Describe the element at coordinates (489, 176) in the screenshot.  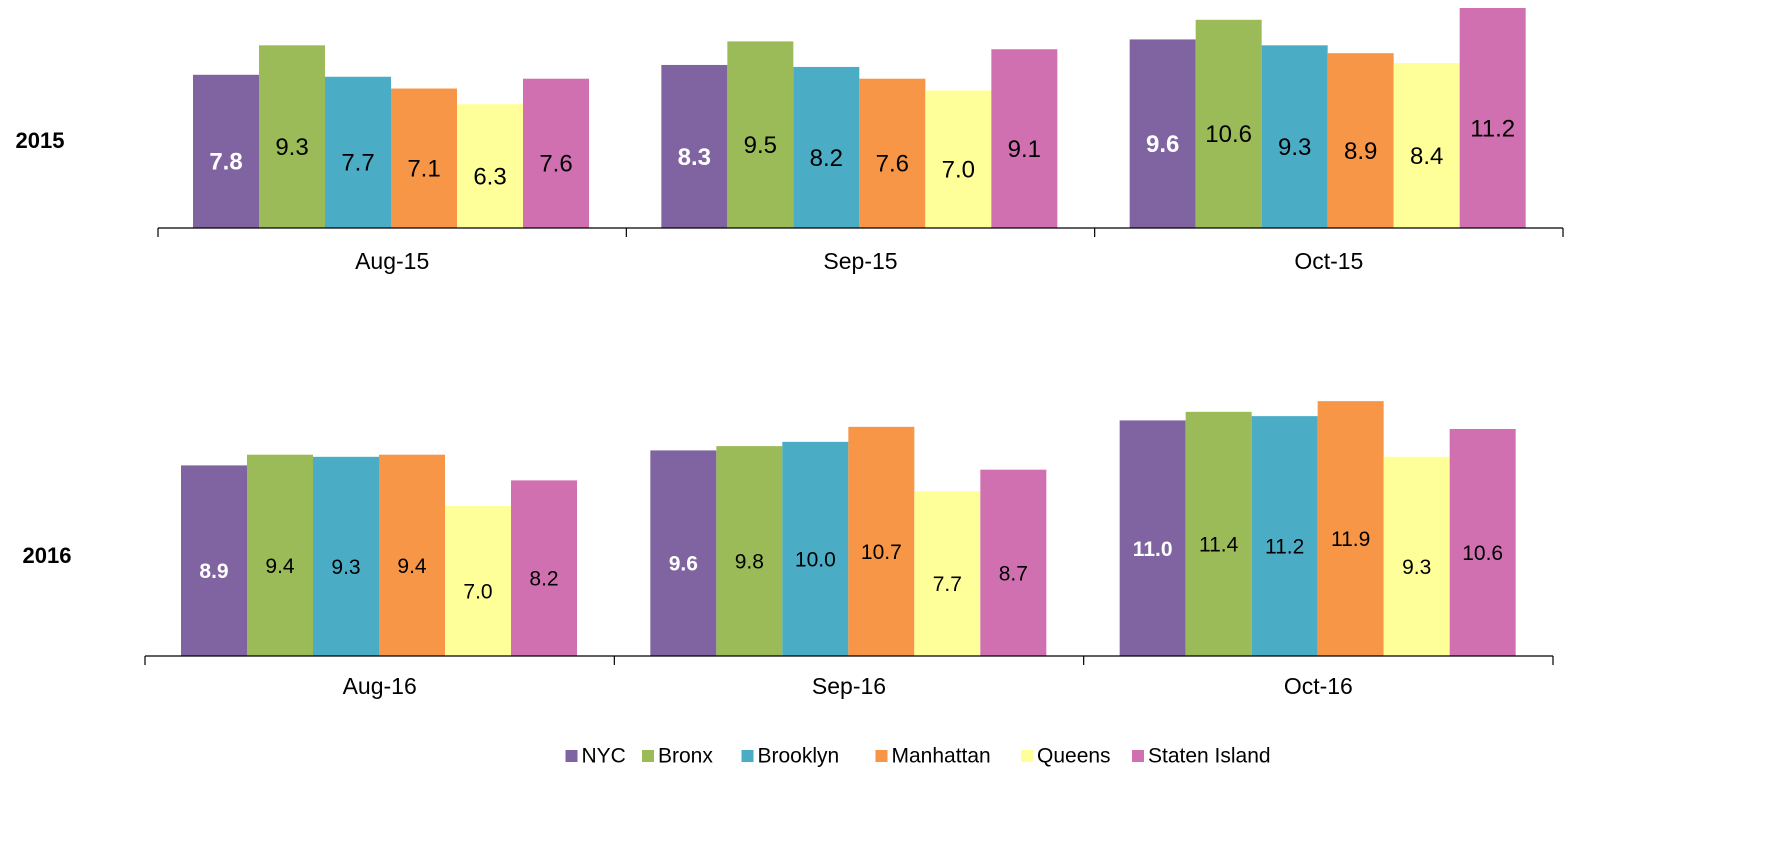
I see `data-label: 6.3` at that location.